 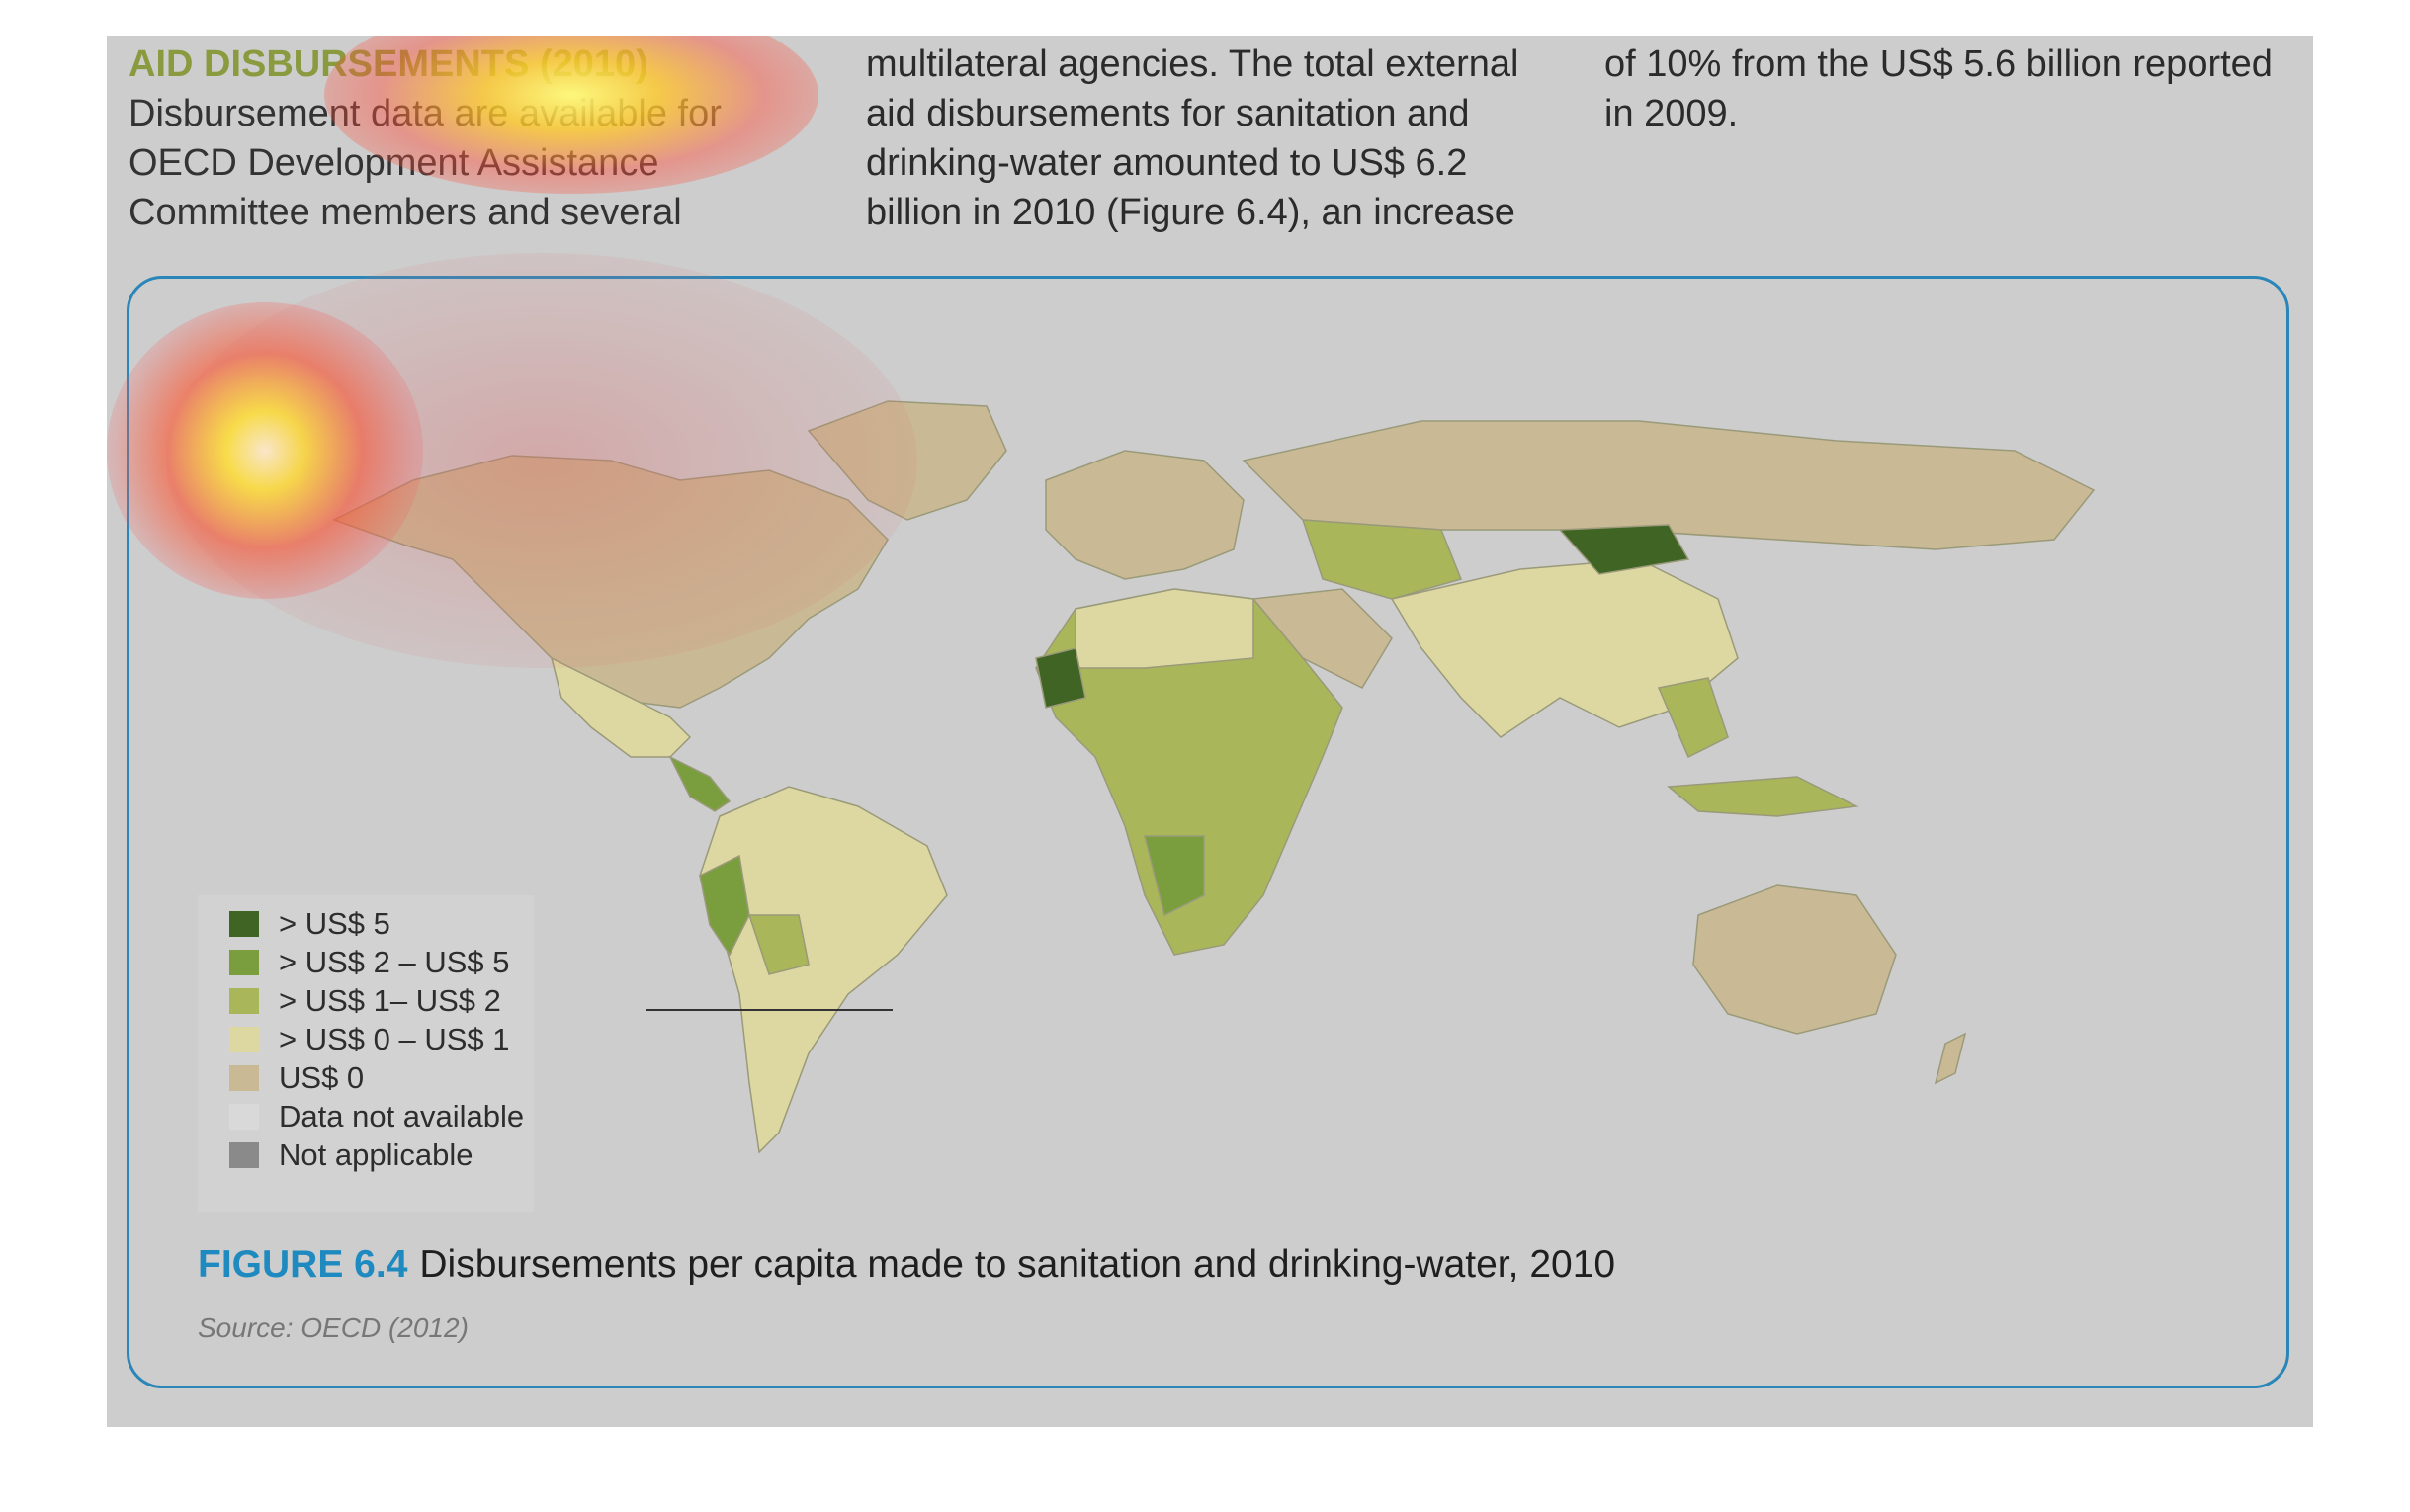 I want to click on legend-item: Not applicable, so click(x=351, y=1154).